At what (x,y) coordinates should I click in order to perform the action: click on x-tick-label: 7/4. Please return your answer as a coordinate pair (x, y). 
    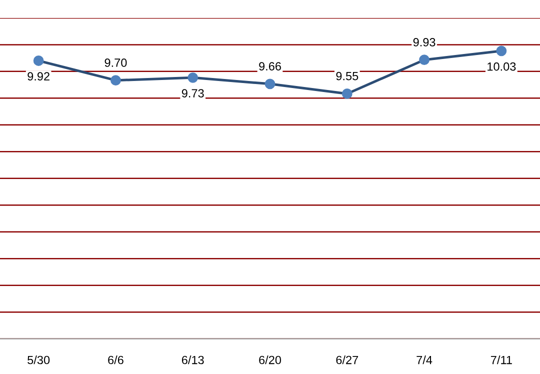
    Looking at the image, I should click on (424, 360).